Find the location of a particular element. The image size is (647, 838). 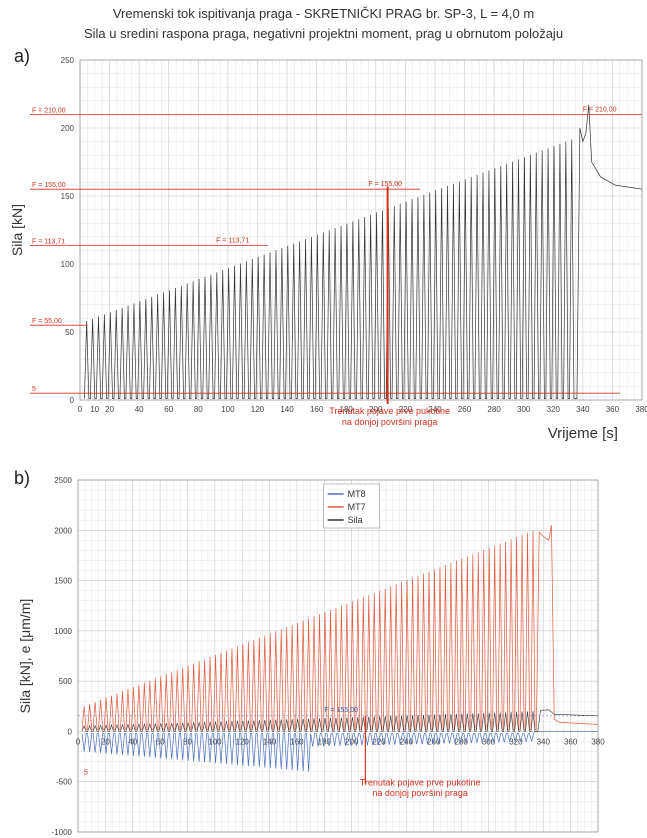

reference-label-left: F = 113,71 is located at coordinates (48, 241).